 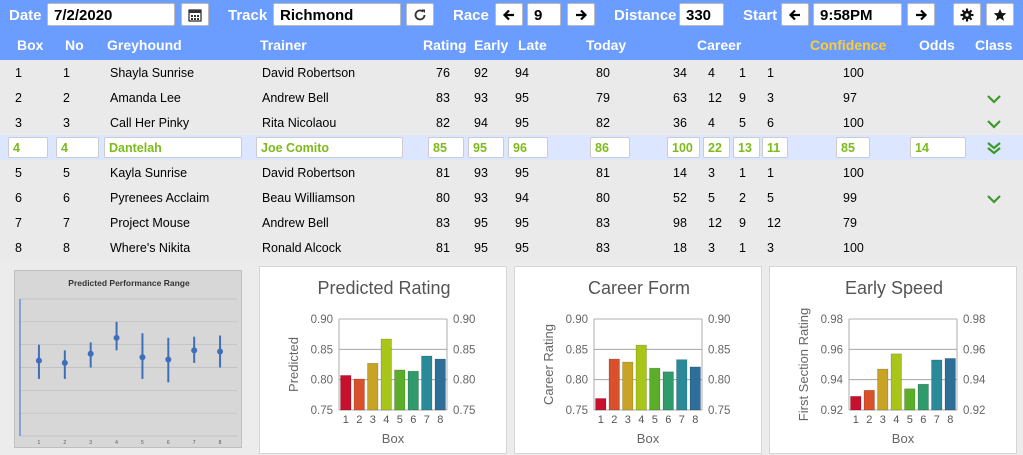 I want to click on header-odds: Odds, so click(x=937, y=45).